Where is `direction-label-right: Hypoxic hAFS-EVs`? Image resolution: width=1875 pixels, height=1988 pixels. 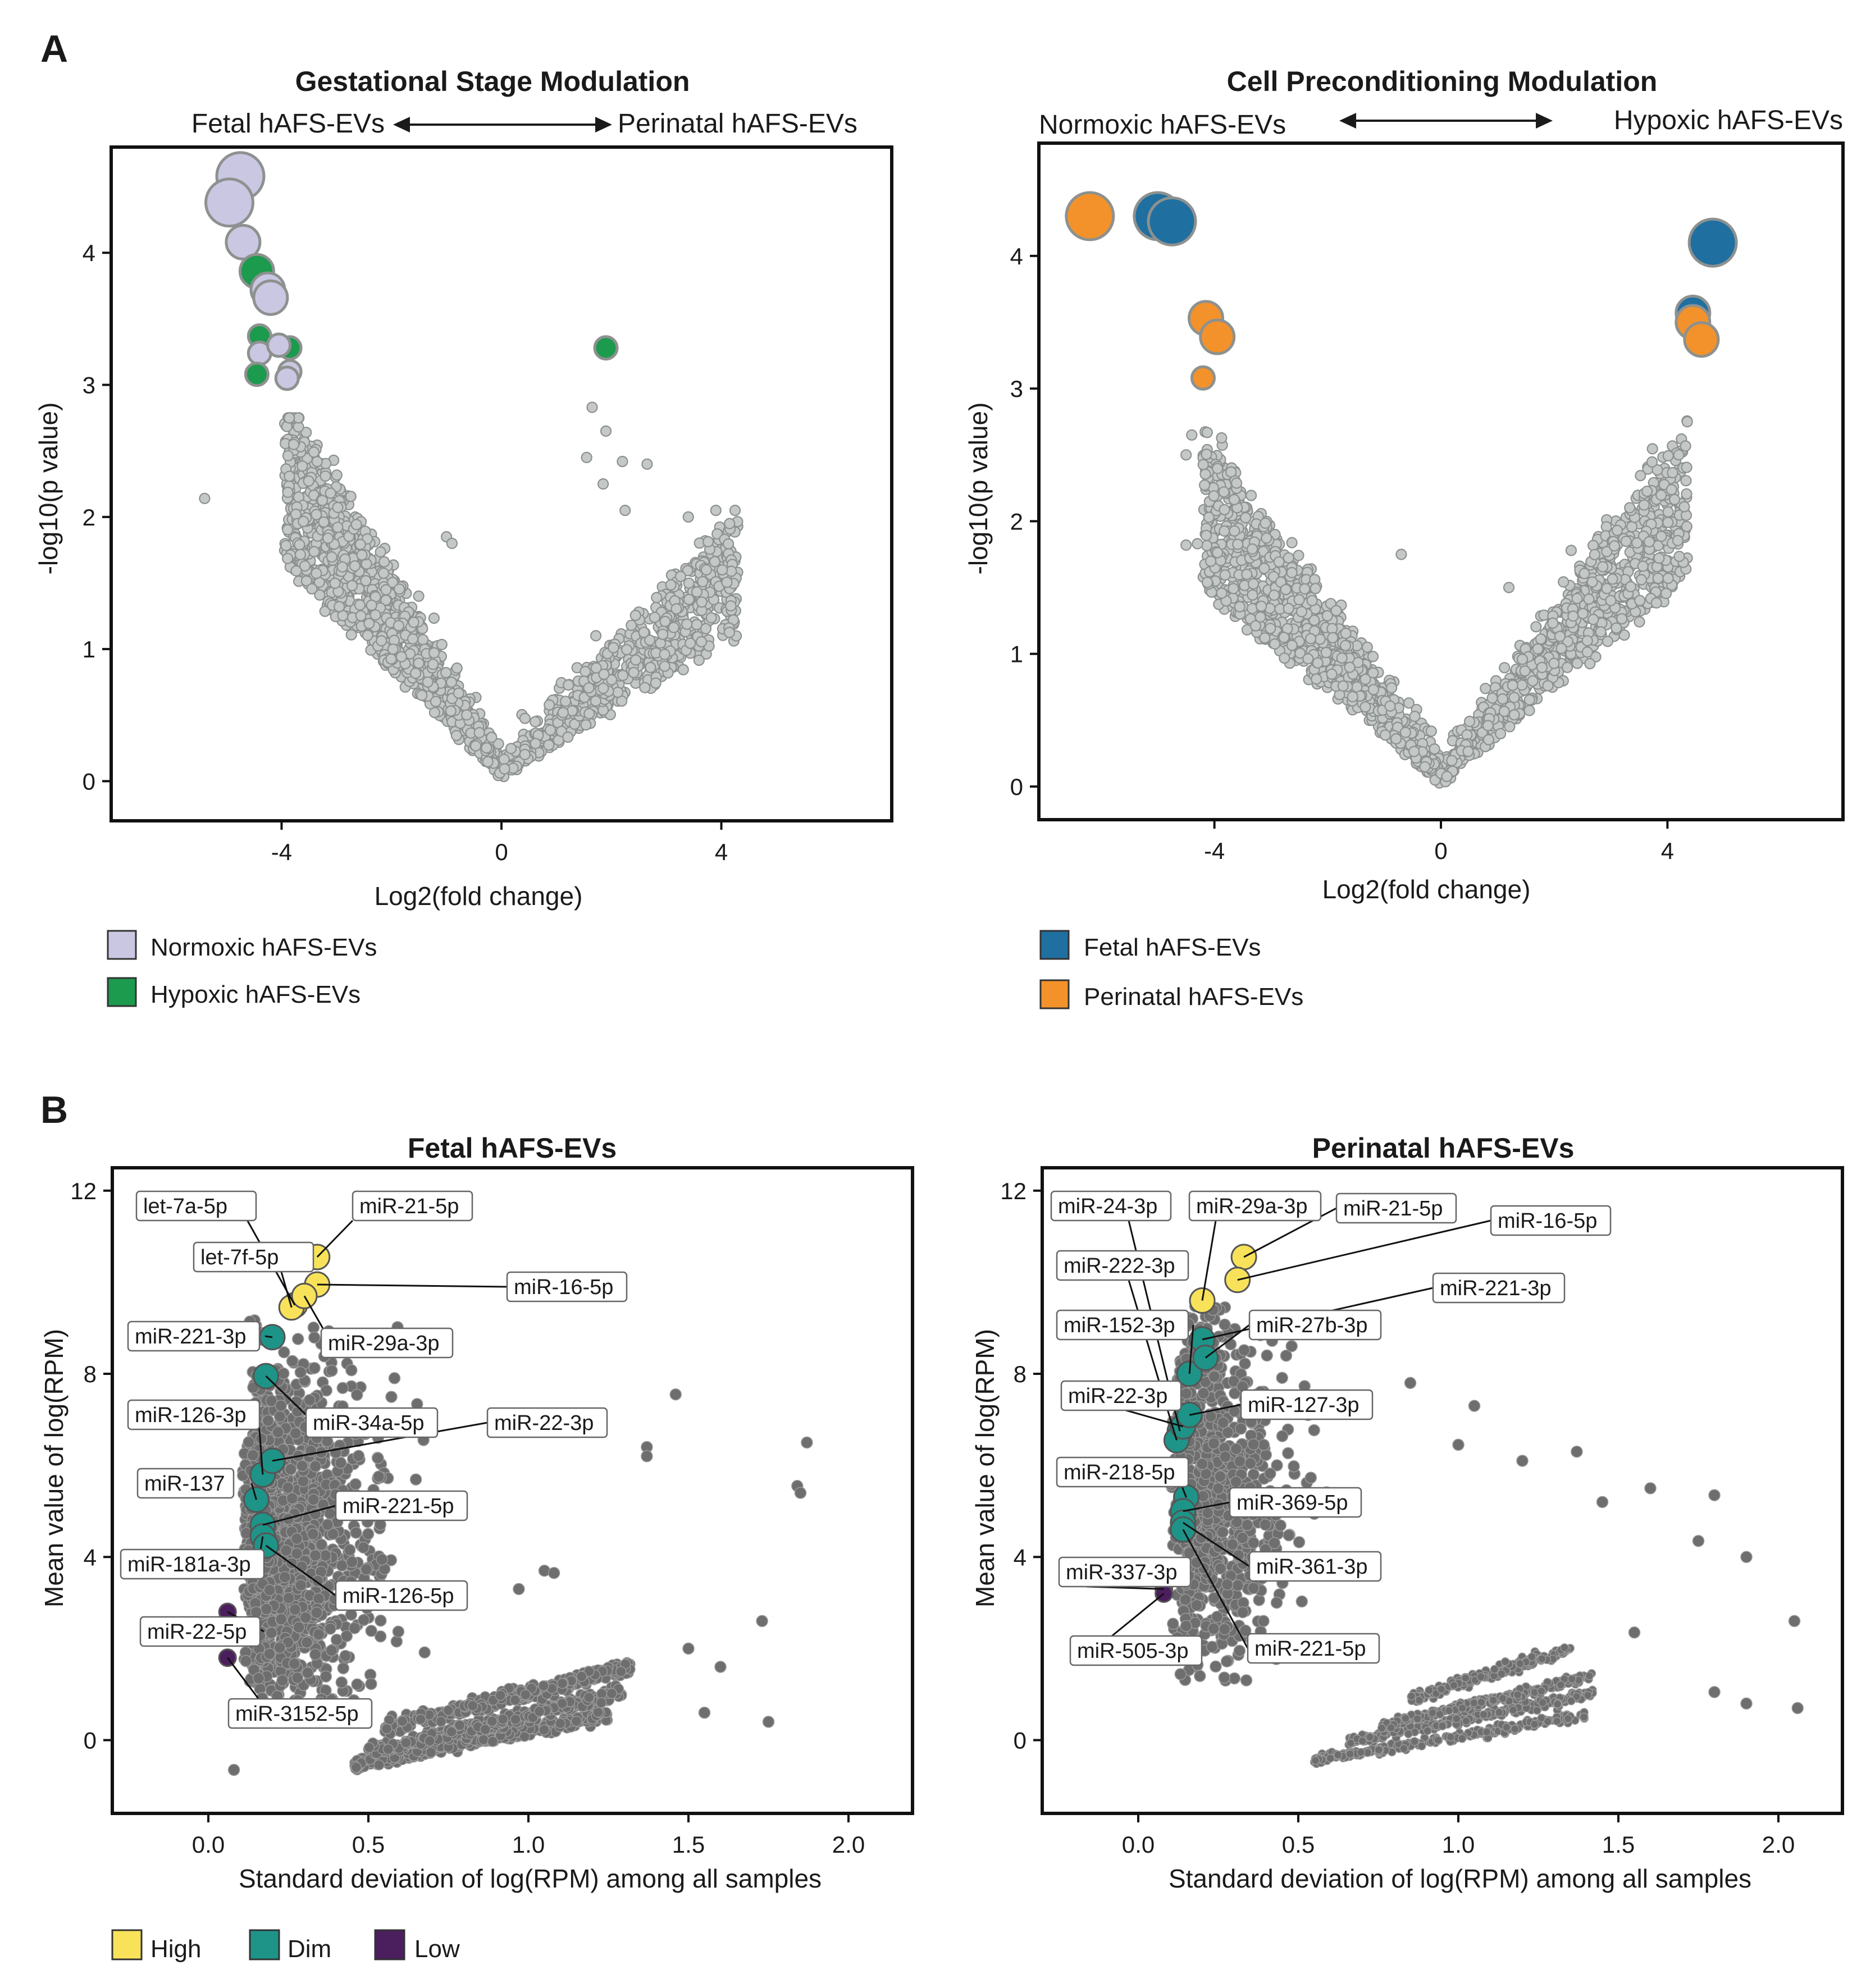 direction-label-right: Hypoxic hAFS-EVs is located at coordinates (1728, 120).